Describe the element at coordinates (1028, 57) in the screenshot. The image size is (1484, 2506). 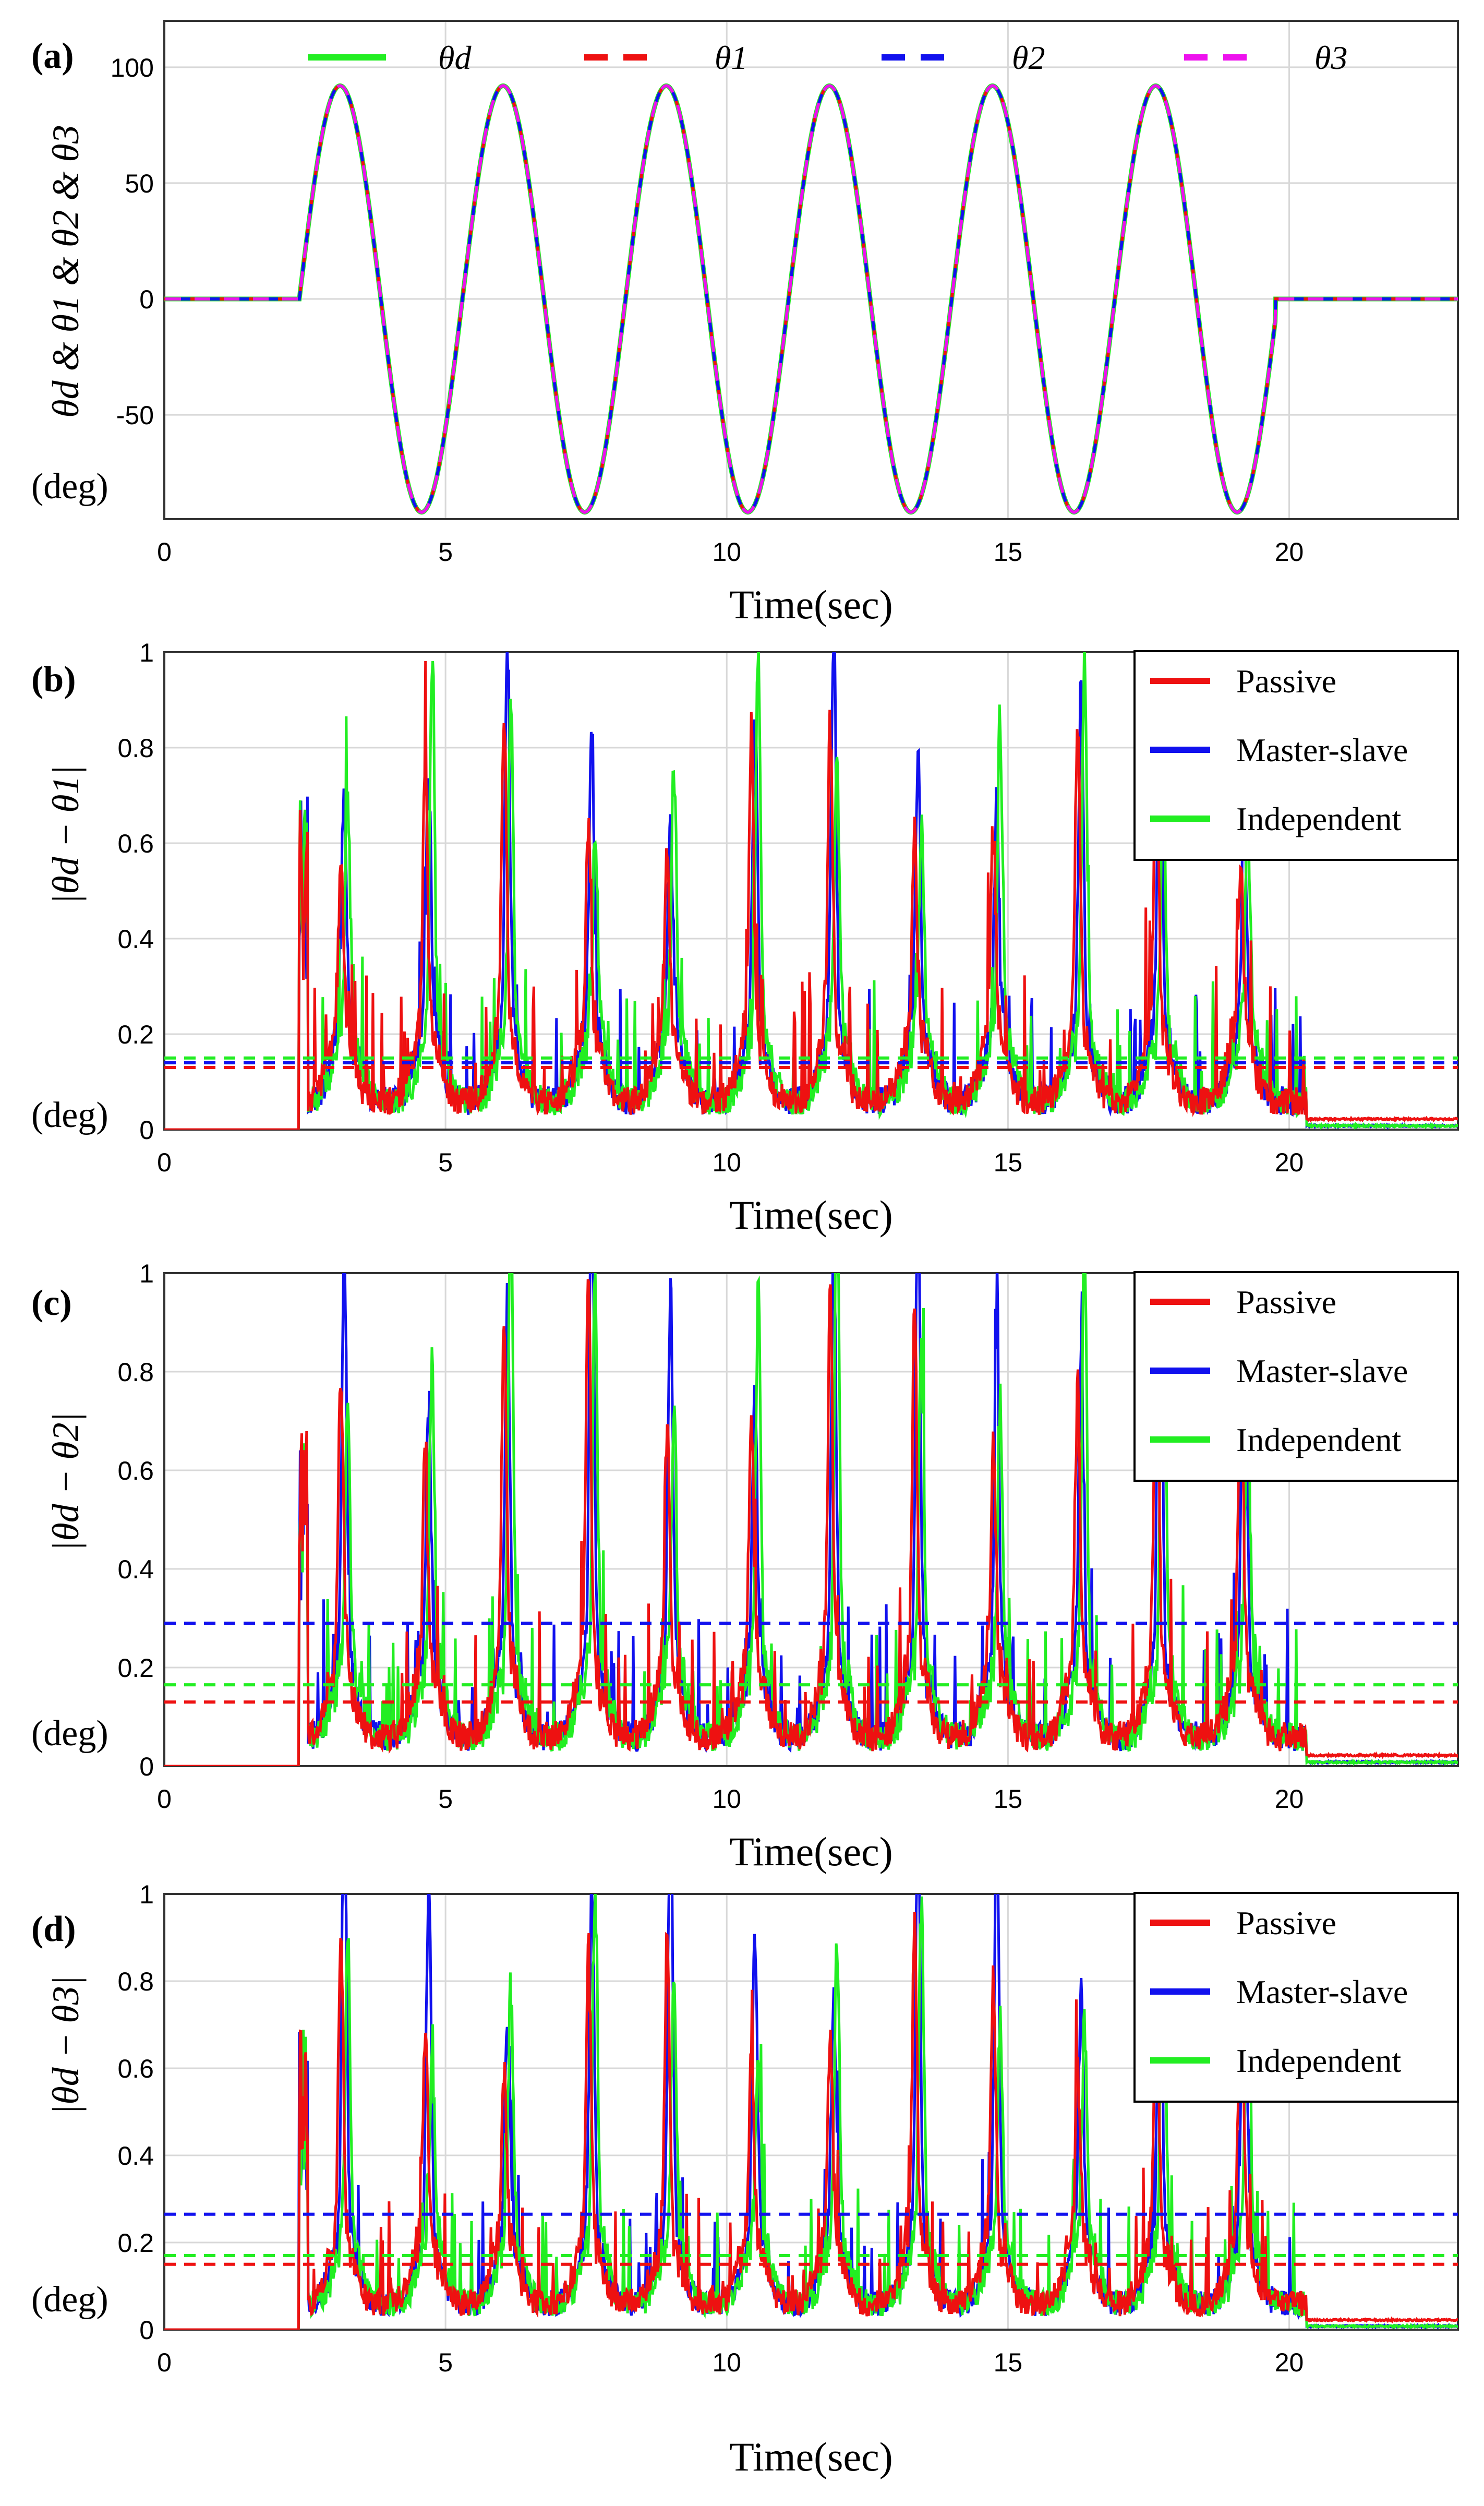
I see `legend-label: θ2` at that location.